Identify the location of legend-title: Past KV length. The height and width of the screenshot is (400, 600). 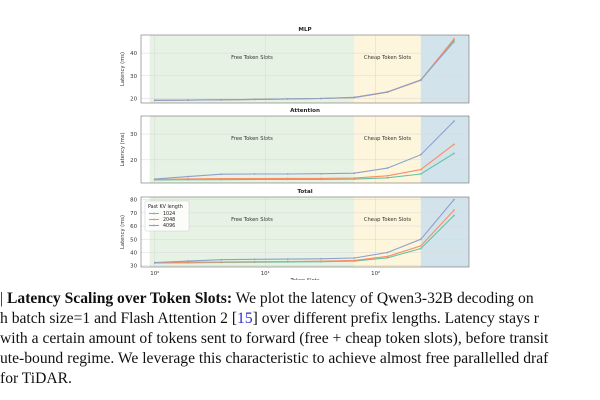
(165, 207).